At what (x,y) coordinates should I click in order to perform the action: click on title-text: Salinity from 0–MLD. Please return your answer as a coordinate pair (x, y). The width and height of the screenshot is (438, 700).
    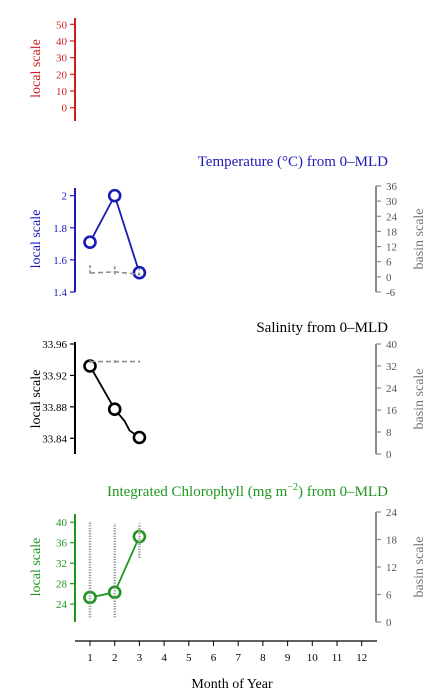
    Looking at the image, I should click on (322, 328).